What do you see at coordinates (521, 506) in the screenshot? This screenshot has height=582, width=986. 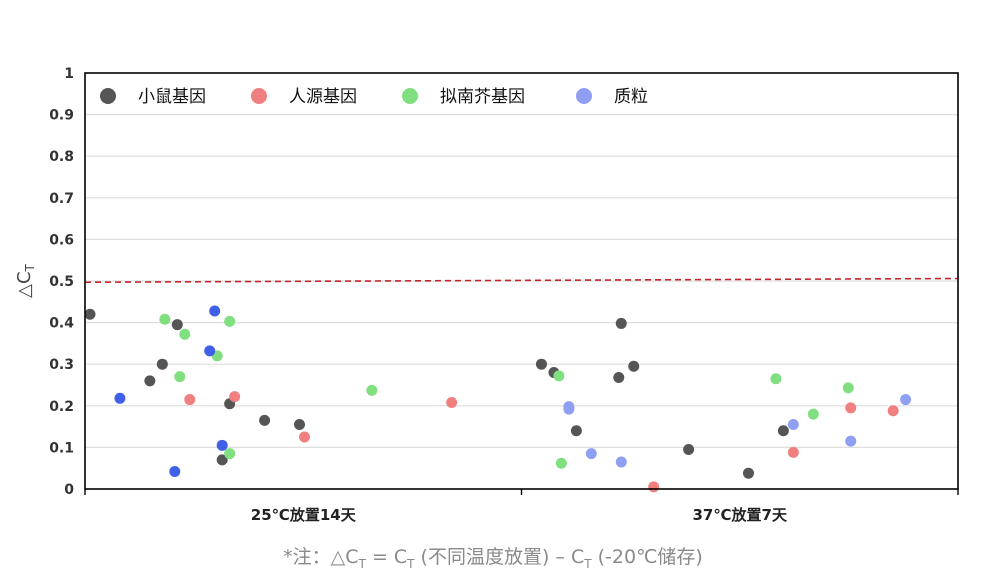 I see `x-axis-ticks: 25℃放置14天 37℃放置7天` at bounding box center [521, 506].